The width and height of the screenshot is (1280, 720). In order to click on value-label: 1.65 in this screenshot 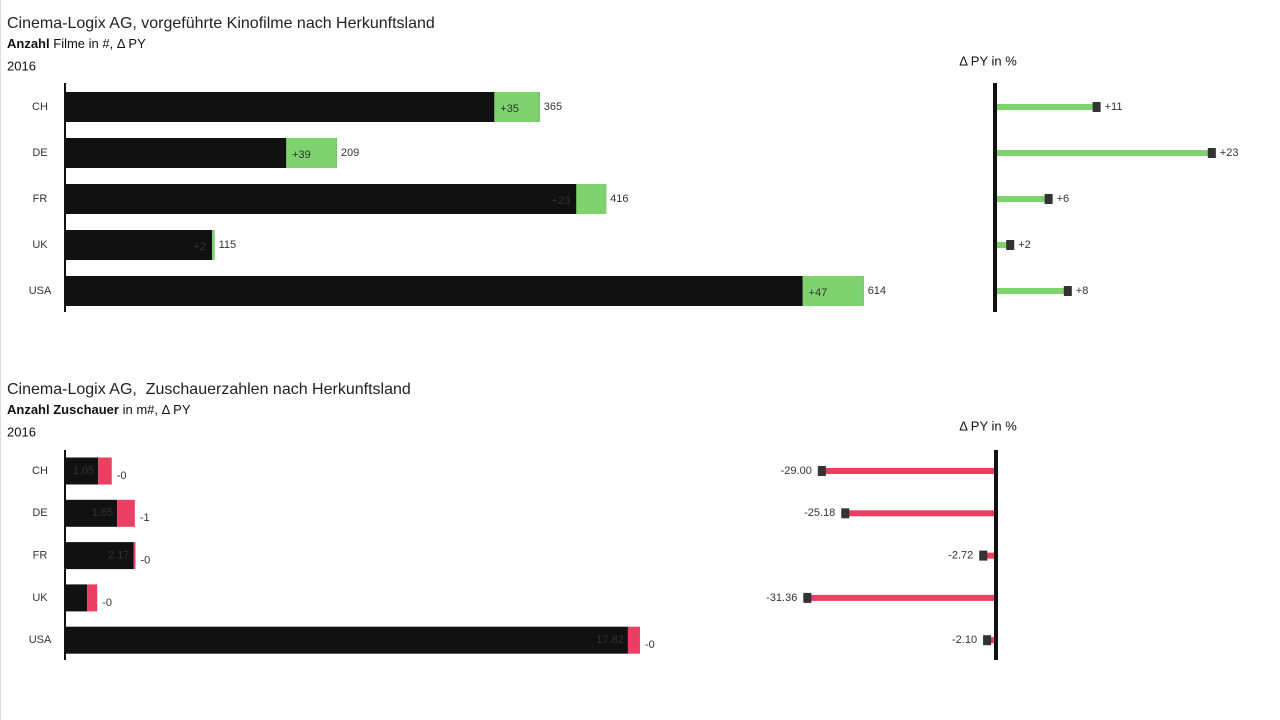, I will do `click(102, 513)`.